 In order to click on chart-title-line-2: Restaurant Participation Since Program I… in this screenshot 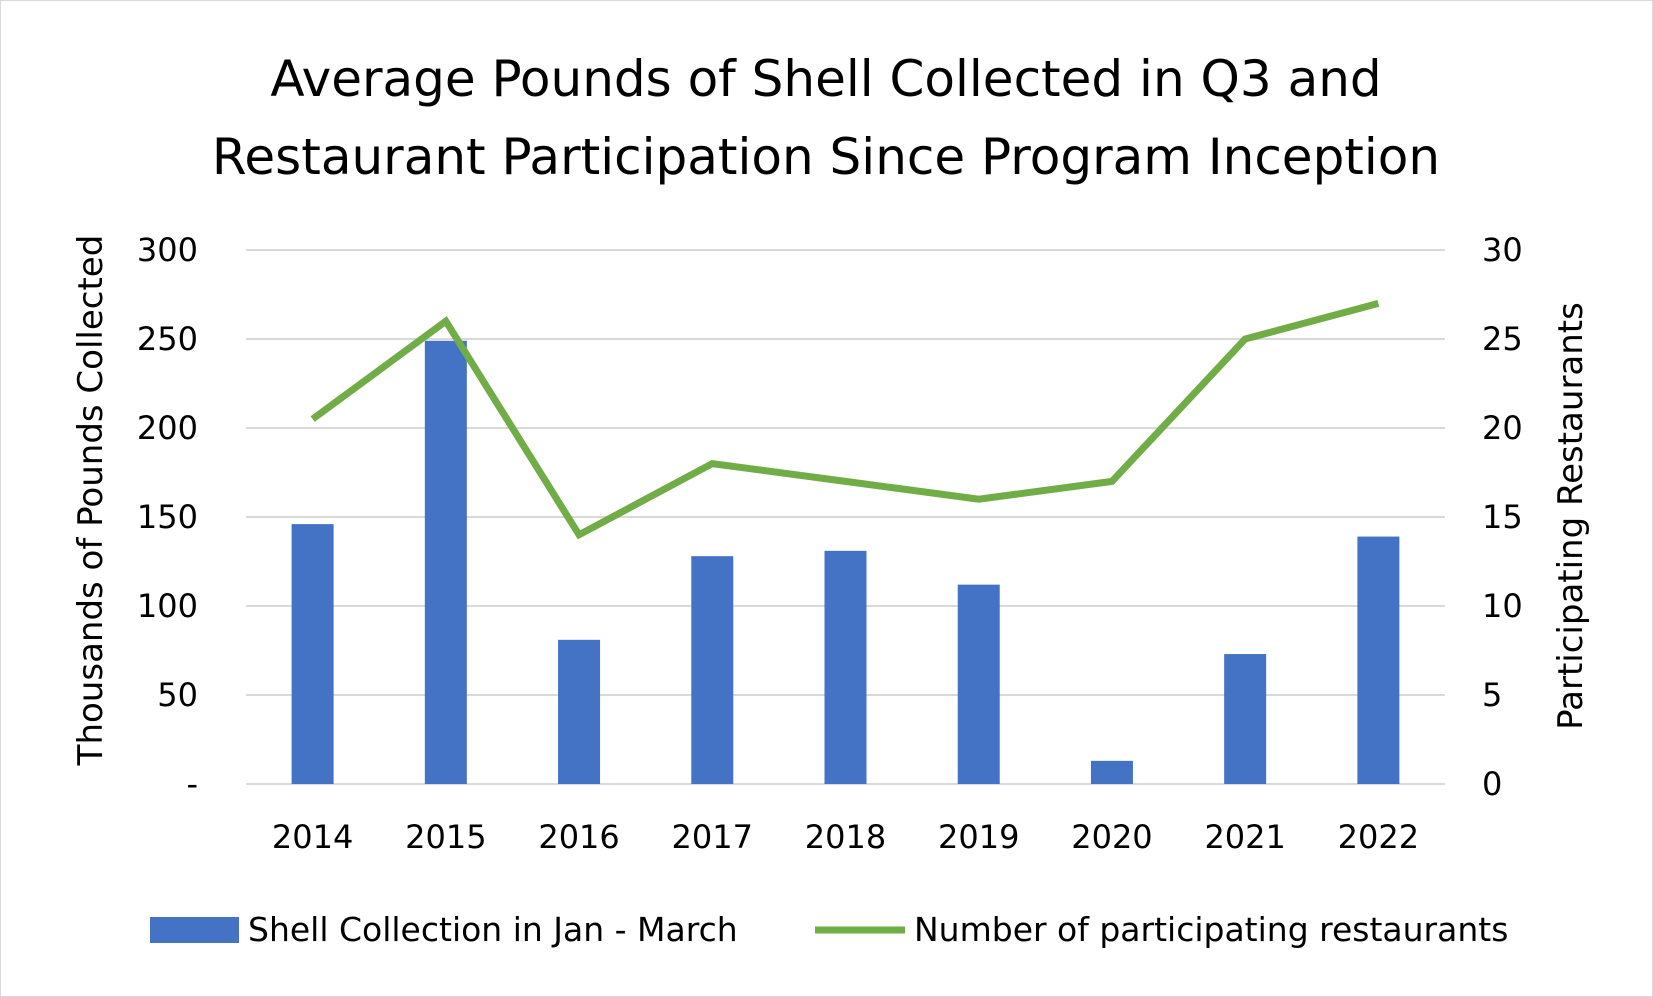, I will do `click(826, 157)`.